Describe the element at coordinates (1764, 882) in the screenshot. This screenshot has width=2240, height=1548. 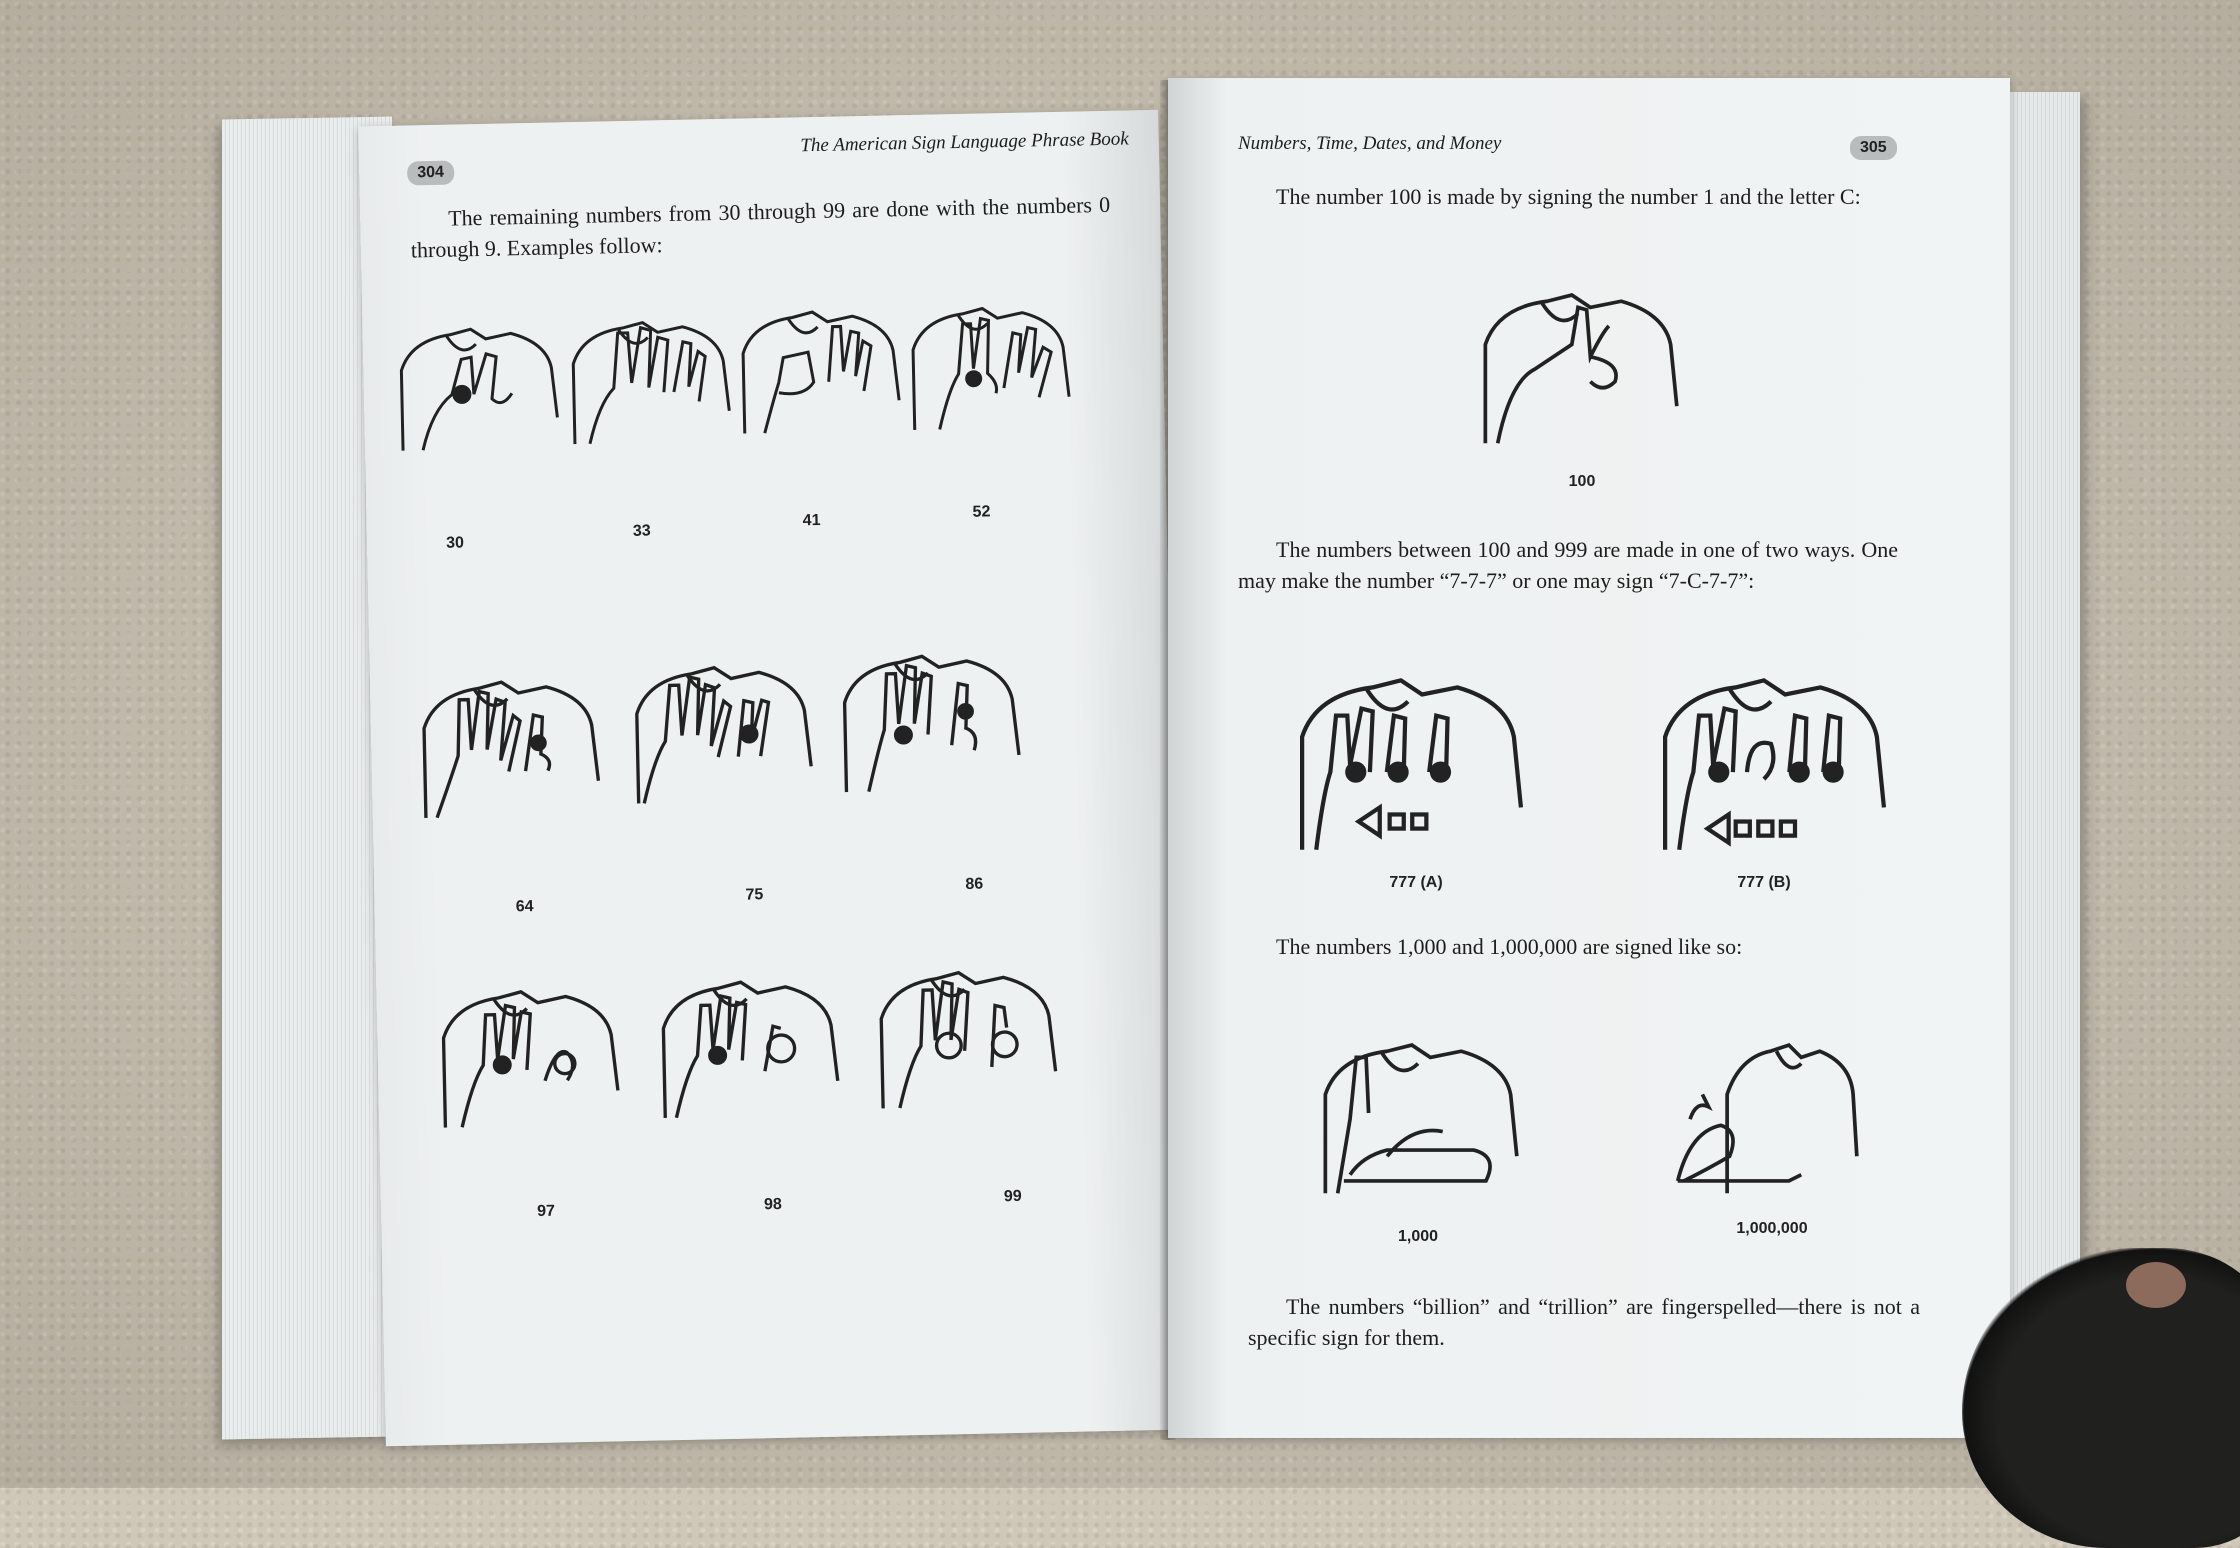
I see `label-777b: 777 (B)` at that location.